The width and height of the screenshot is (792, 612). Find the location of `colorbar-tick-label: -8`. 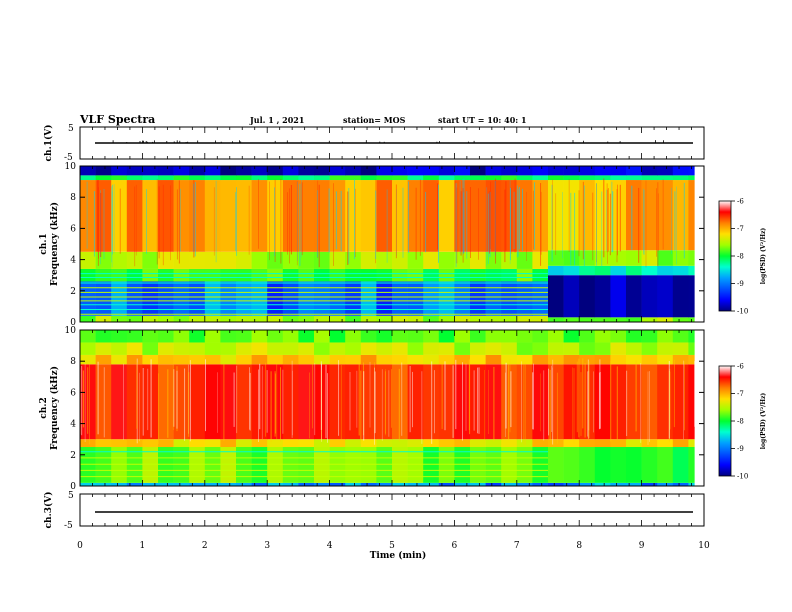

colorbar-tick-label: -8 is located at coordinates (740, 422).